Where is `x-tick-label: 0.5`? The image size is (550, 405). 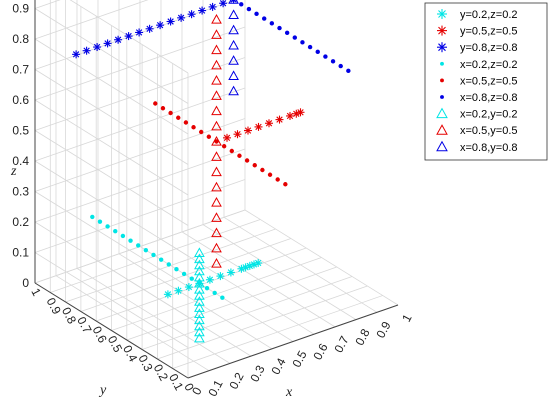
x-tick-label: 0.5 is located at coordinates (299, 359).